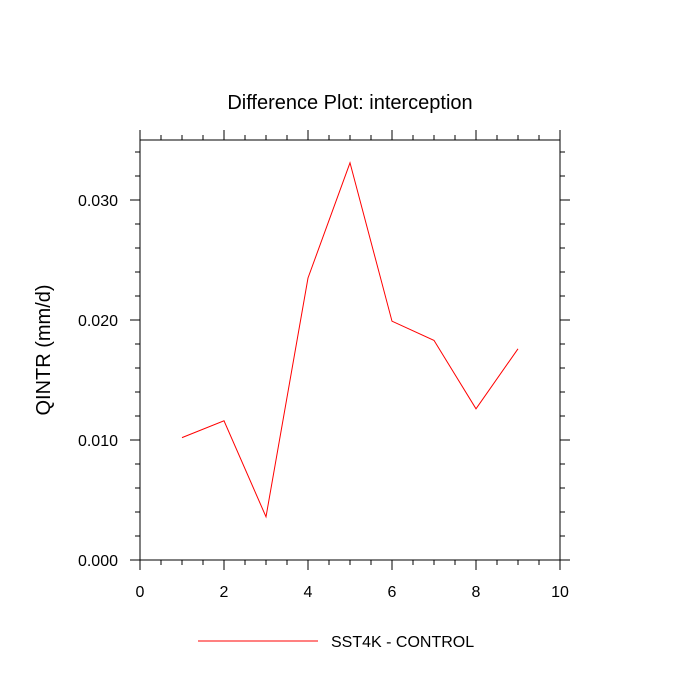 This screenshot has width=700, height=700. I want to click on legend-label-sst4k-control: SST4K - CONTROL, so click(402, 642).